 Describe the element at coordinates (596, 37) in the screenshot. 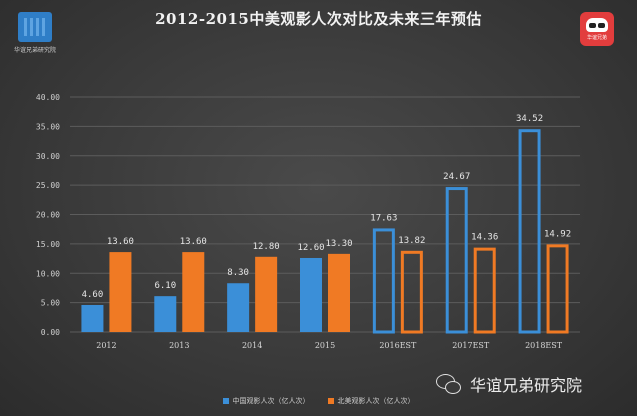

I see `logo-caption-right: 华谊兄弟` at that location.